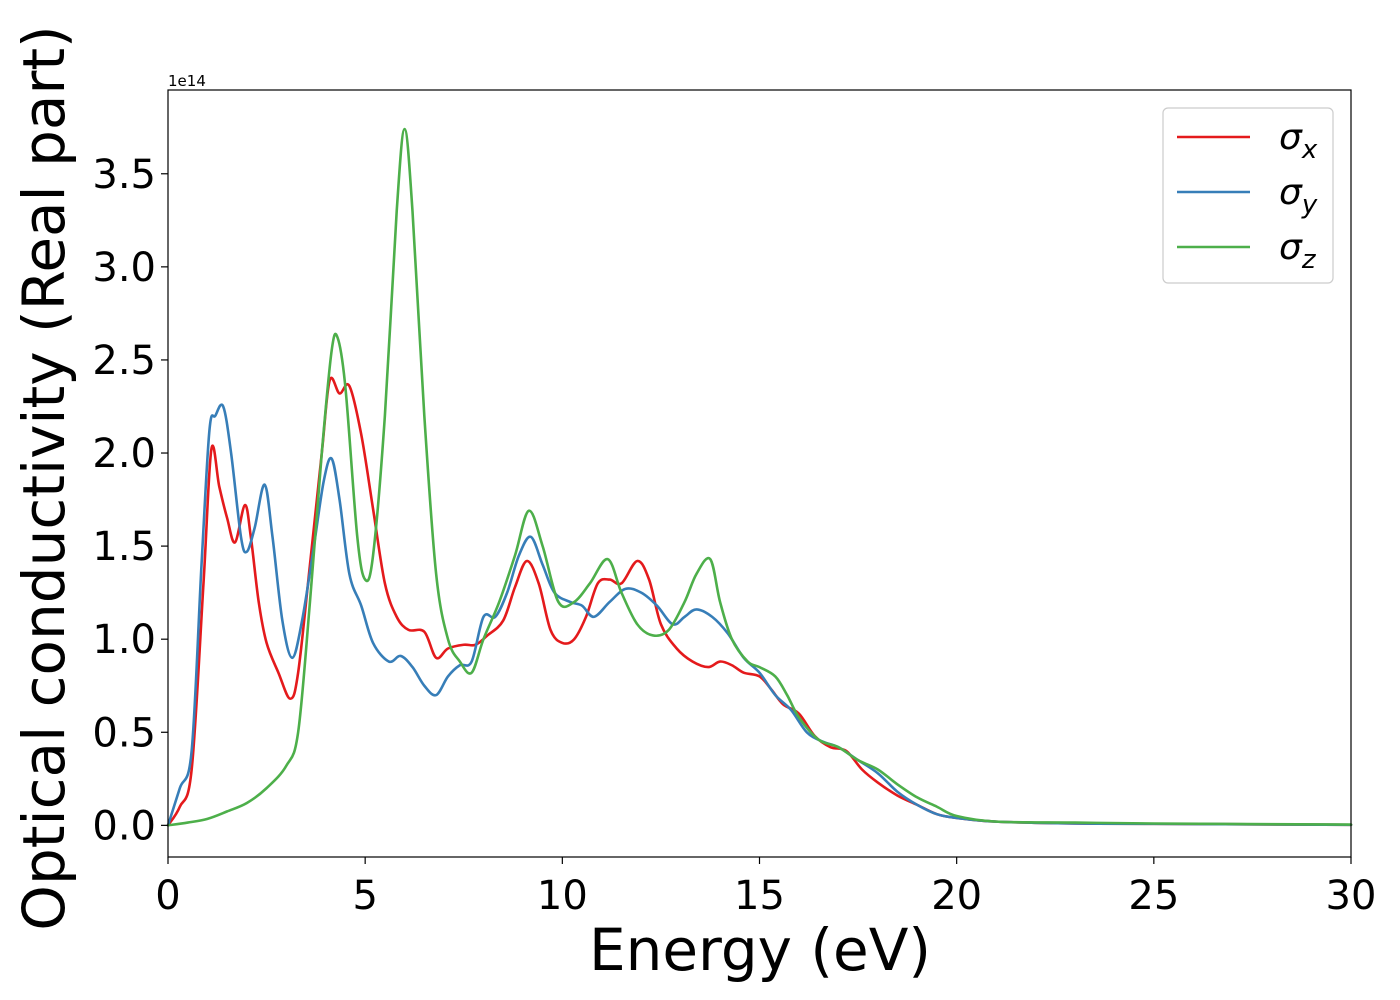 The width and height of the screenshot is (1400, 1000). I want to click on legend-label-z: σz, so click(1298, 251).